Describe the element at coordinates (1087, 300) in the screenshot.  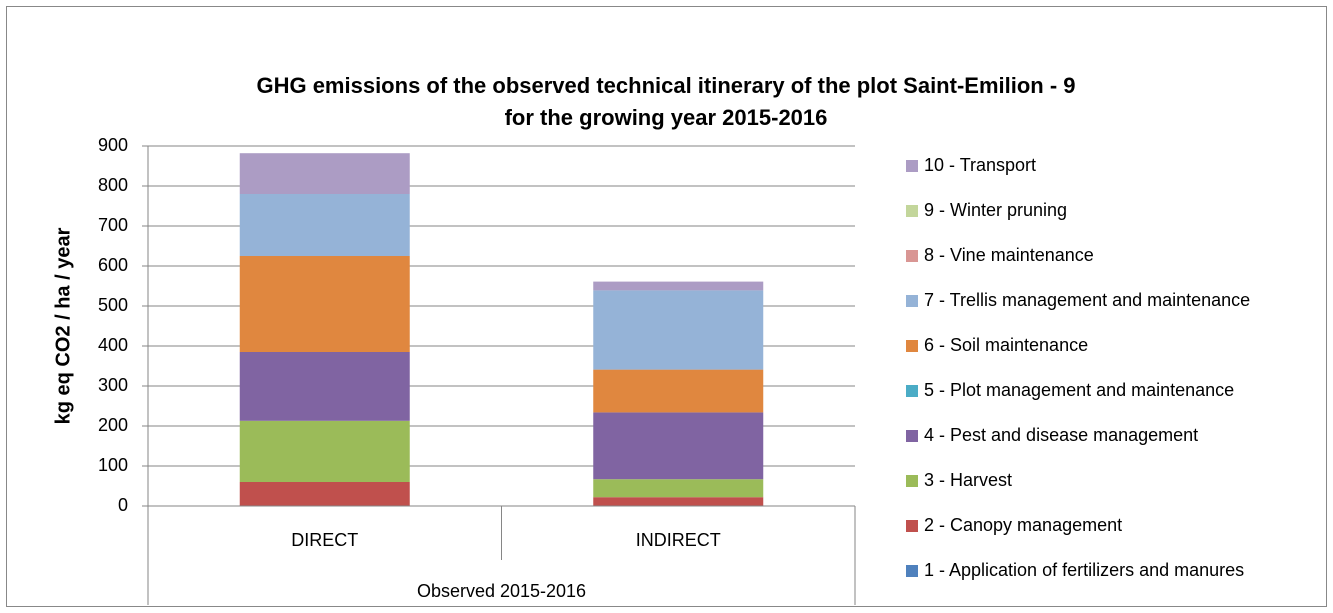
I see `legend-label: 7 - Trellis management and maintenance` at that location.